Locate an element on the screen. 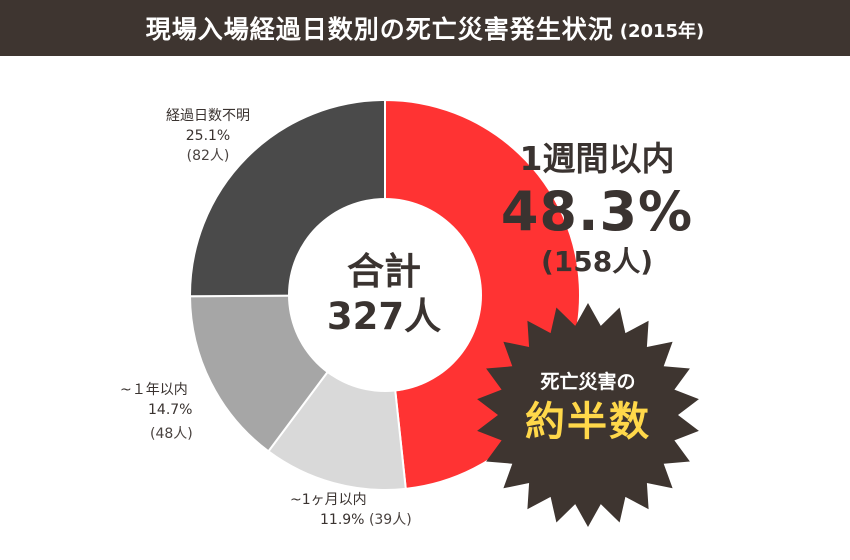 The width and height of the screenshot is (850, 560). slice-label-1year: ~１年以内 14.7% (48人) is located at coordinates (156, 412).